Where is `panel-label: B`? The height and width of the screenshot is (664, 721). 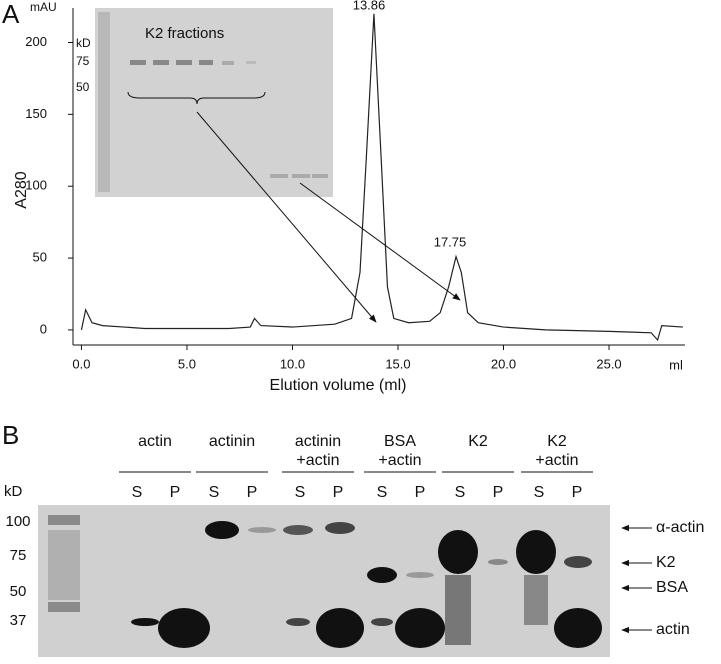
panel-label: B is located at coordinates (10, 435).